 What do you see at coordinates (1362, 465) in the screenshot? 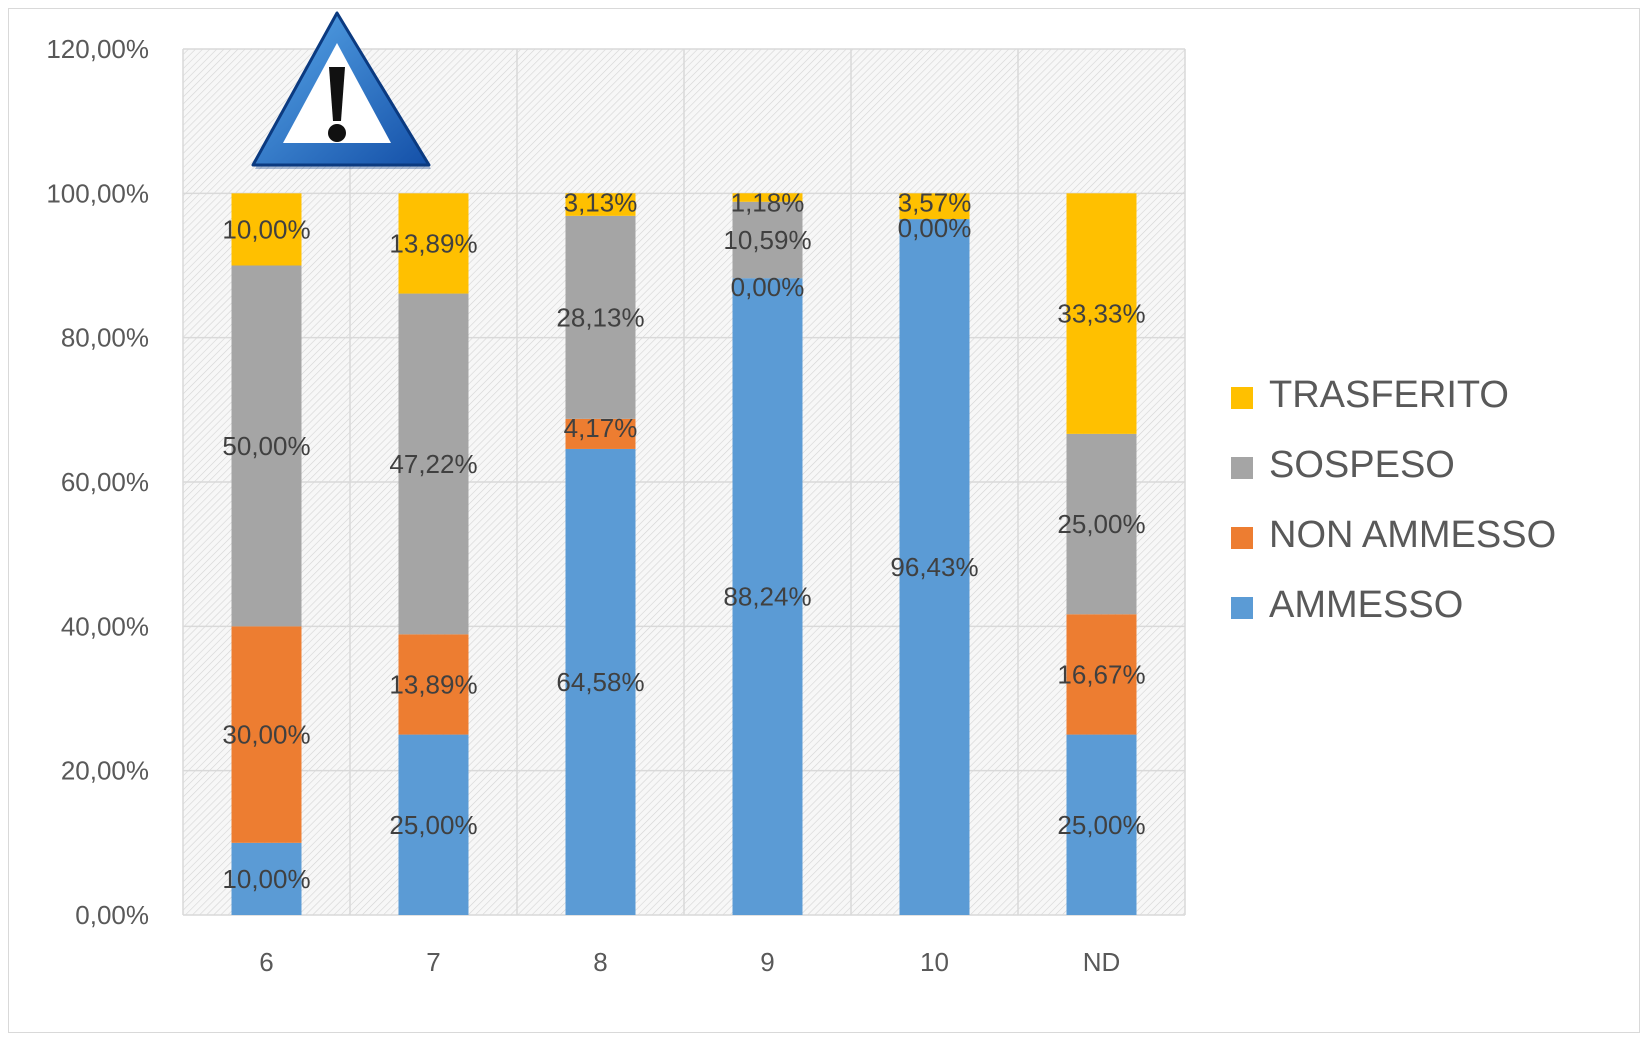
I see `legend-label: SOSPESO` at bounding box center [1362, 465].